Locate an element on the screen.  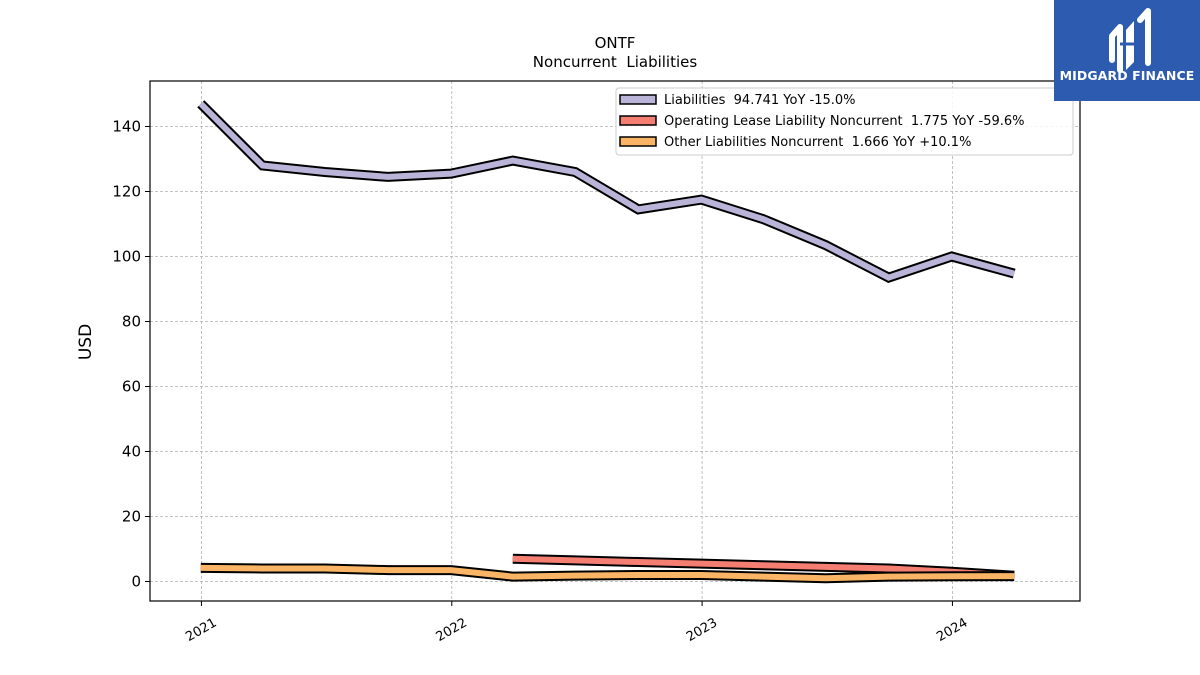
legend-label: Liabilities 94.741 YoY -15.0% is located at coordinates (760, 100).